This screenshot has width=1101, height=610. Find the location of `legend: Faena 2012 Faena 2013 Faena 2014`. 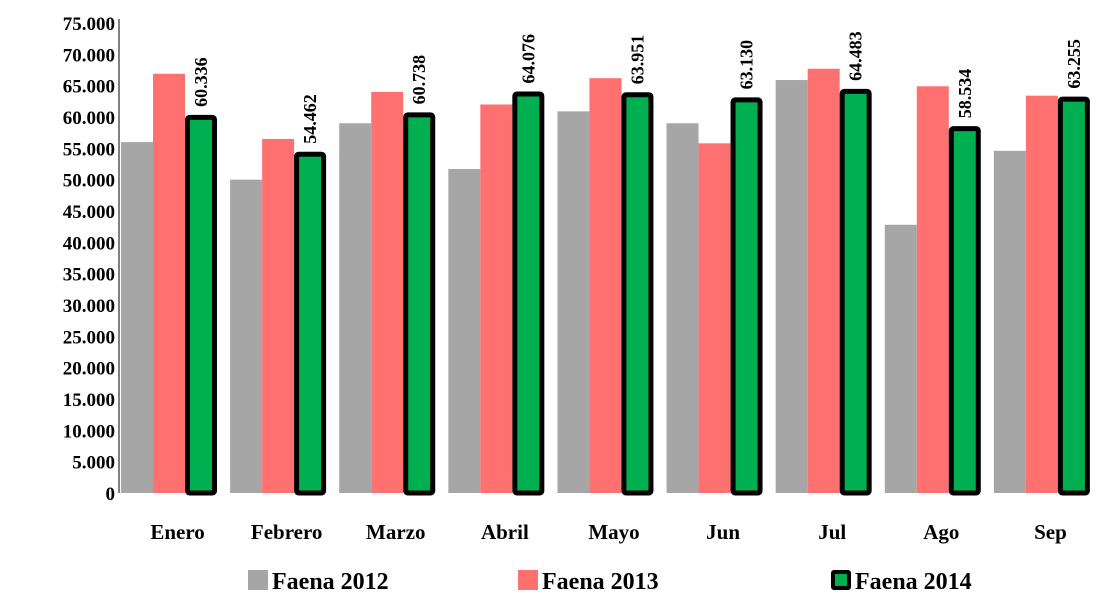

legend: Faena 2012 Faena 2013 Faena 2014 is located at coordinates (610, 582).